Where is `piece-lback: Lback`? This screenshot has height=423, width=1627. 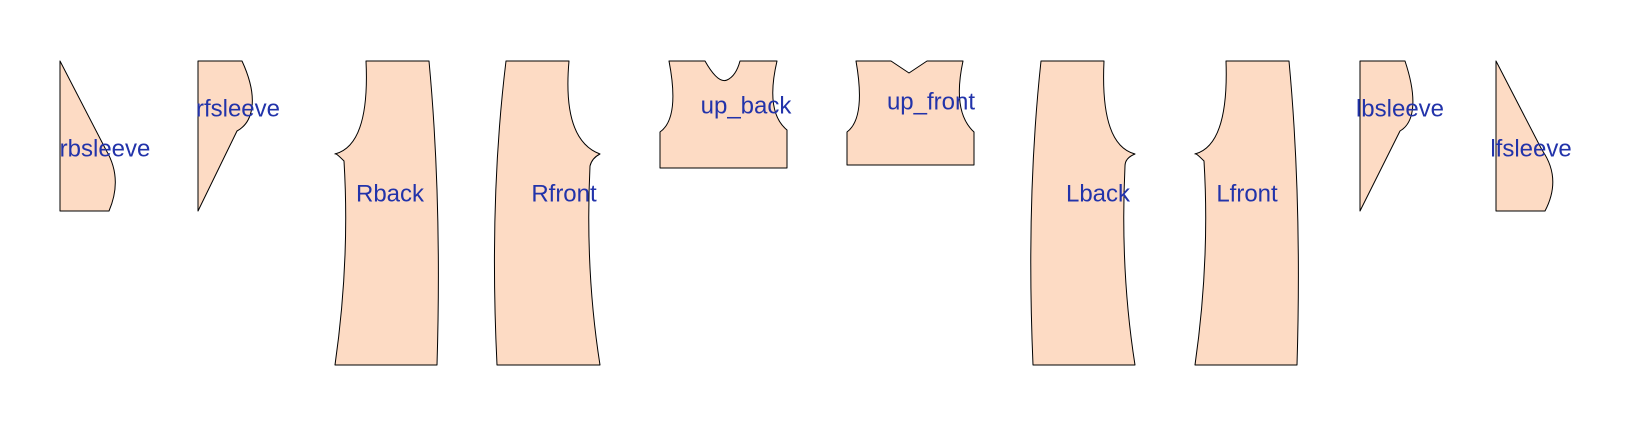
piece-lback: Lback is located at coordinates (1083, 213).